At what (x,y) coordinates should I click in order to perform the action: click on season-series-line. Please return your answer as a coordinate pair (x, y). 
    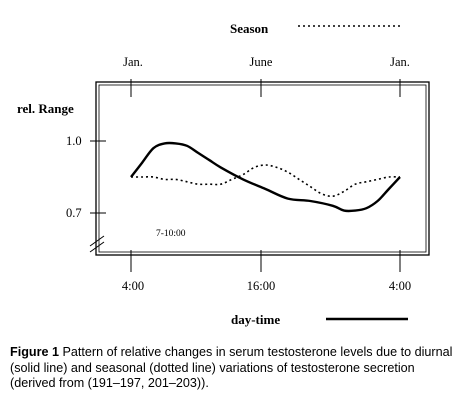
    Looking at the image, I should click on (265, 181).